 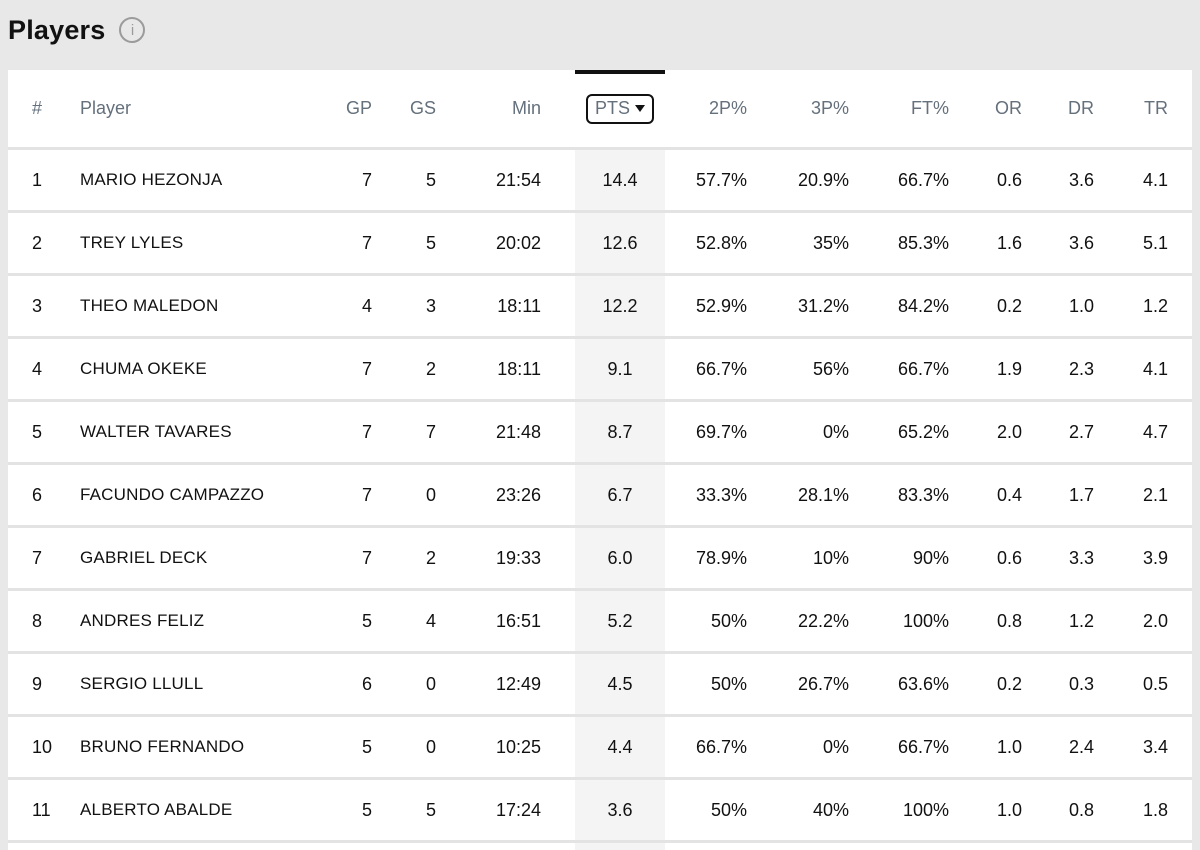 What do you see at coordinates (823, 683) in the screenshot?
I see `cell-p3: 26.7%` at bounding box center [823, 683].